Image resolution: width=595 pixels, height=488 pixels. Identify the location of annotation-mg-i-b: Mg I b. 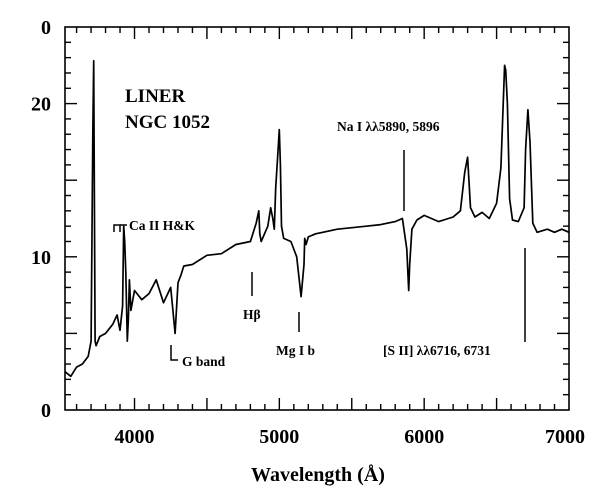
(295, 350).